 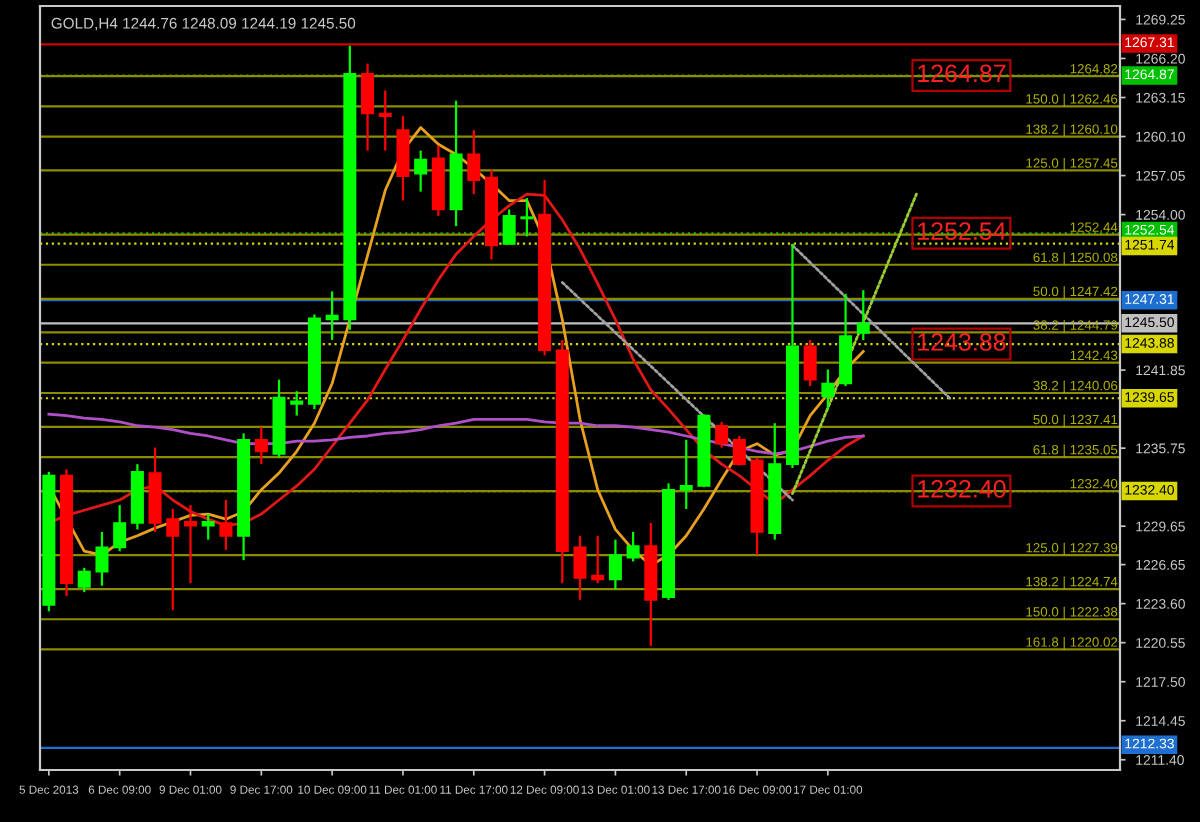 I want to click on annotation: 1232.40, so click(x=962, y=489).